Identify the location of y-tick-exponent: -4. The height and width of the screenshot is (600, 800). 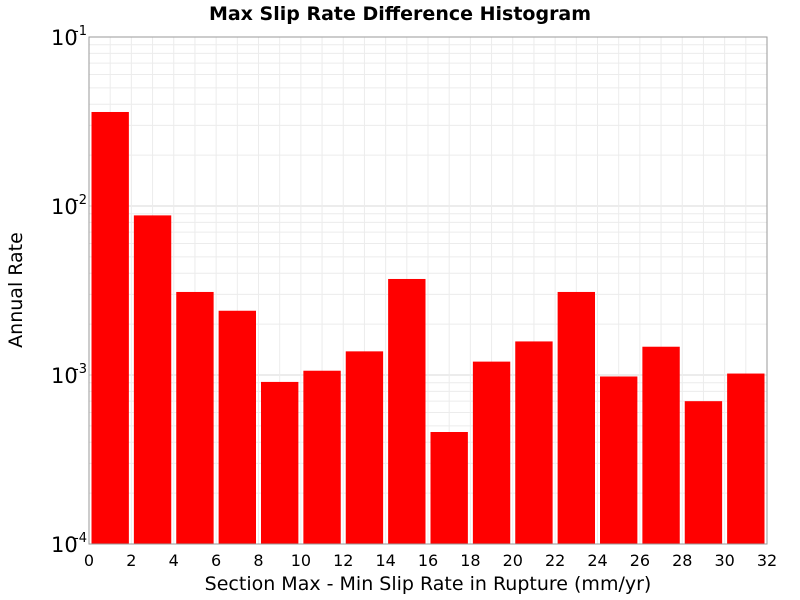
(80, 538).